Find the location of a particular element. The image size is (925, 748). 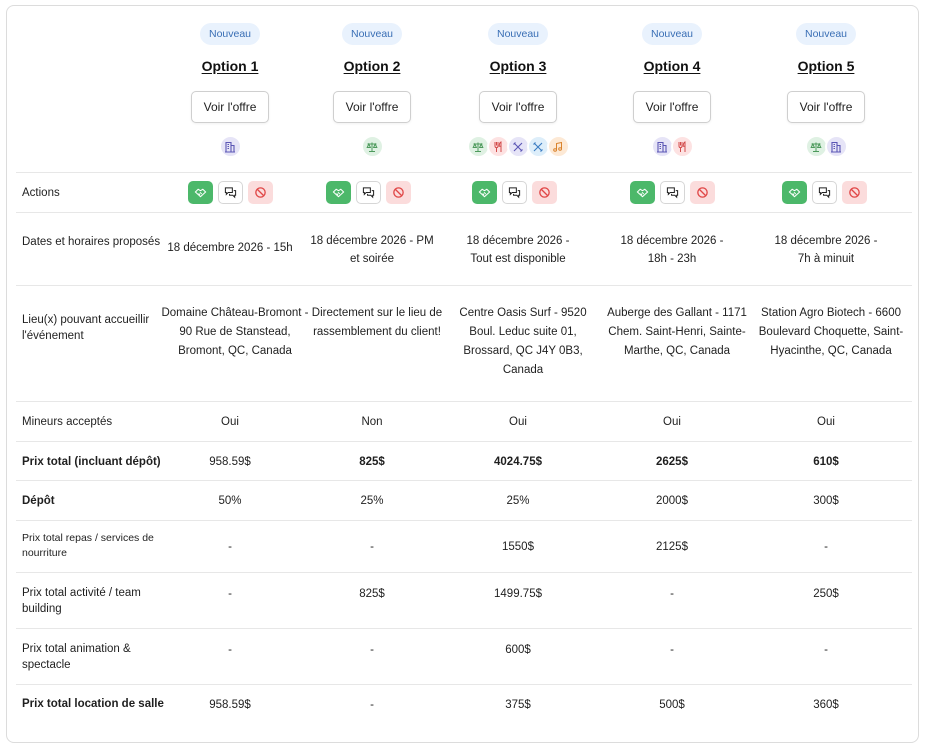

dates-cell: 18 décembre 2026 - 7h à minuit is located at coordinates (826, 250).